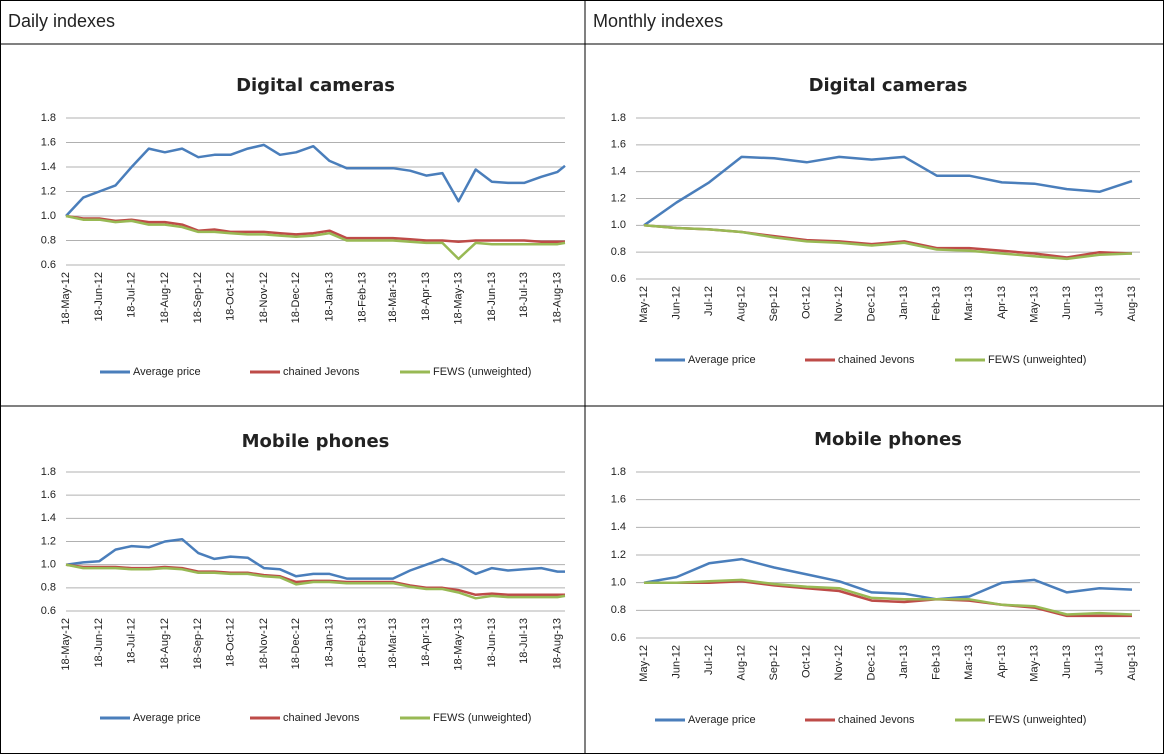  Describe the element at coordinates (742, 303) in the screenshot. I see `x-tick-label: Aug-12` at that location.